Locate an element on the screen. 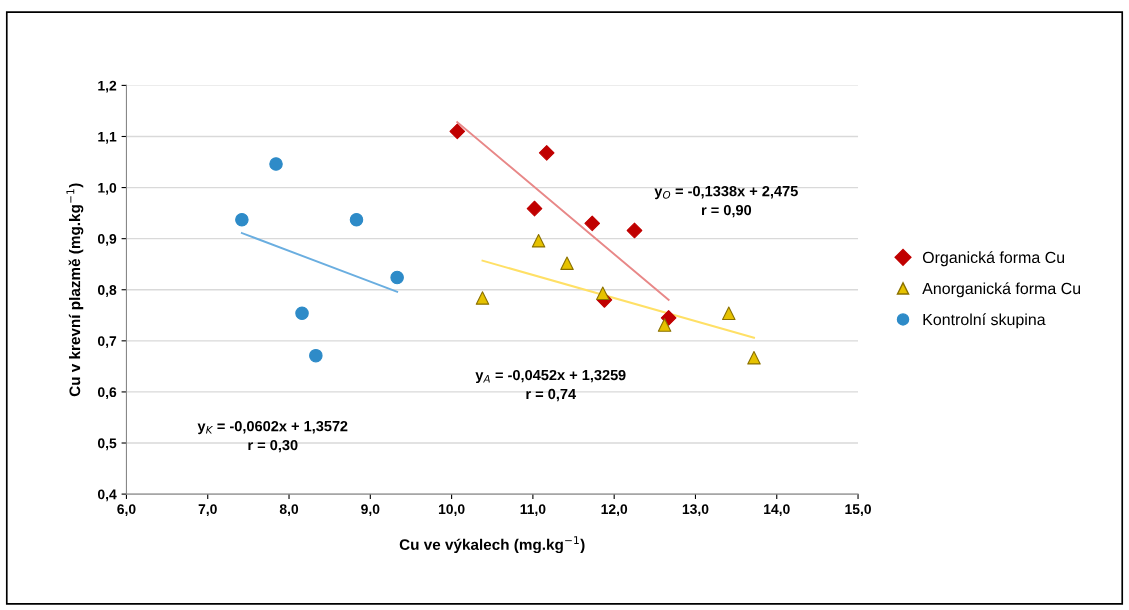  x-tick-label: 14,0 is located at coordinates (777, 510).